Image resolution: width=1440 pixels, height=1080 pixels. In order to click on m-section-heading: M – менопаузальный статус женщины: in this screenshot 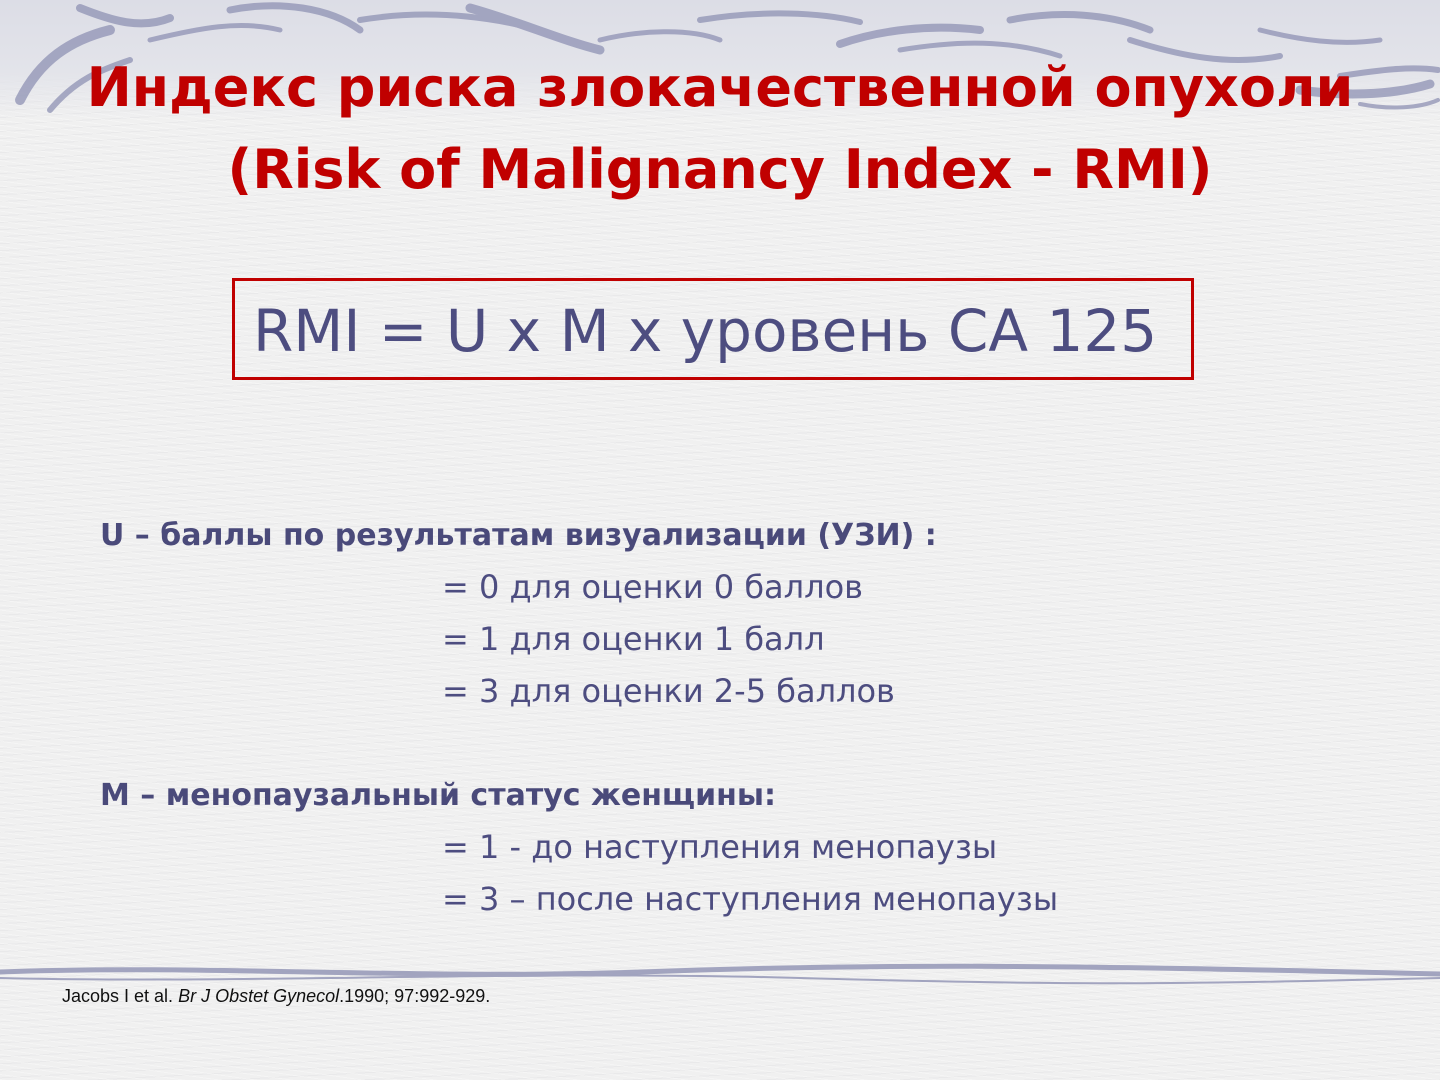, I will do `click(438, 795)`.